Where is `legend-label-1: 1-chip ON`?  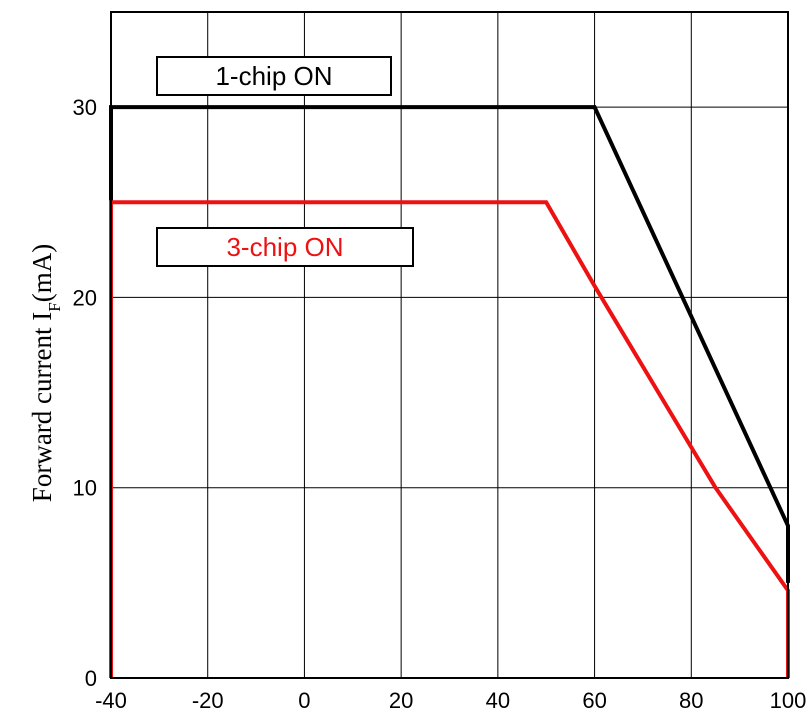
legend-label-1: 1-chip ON is located at coordinates (273, 76).